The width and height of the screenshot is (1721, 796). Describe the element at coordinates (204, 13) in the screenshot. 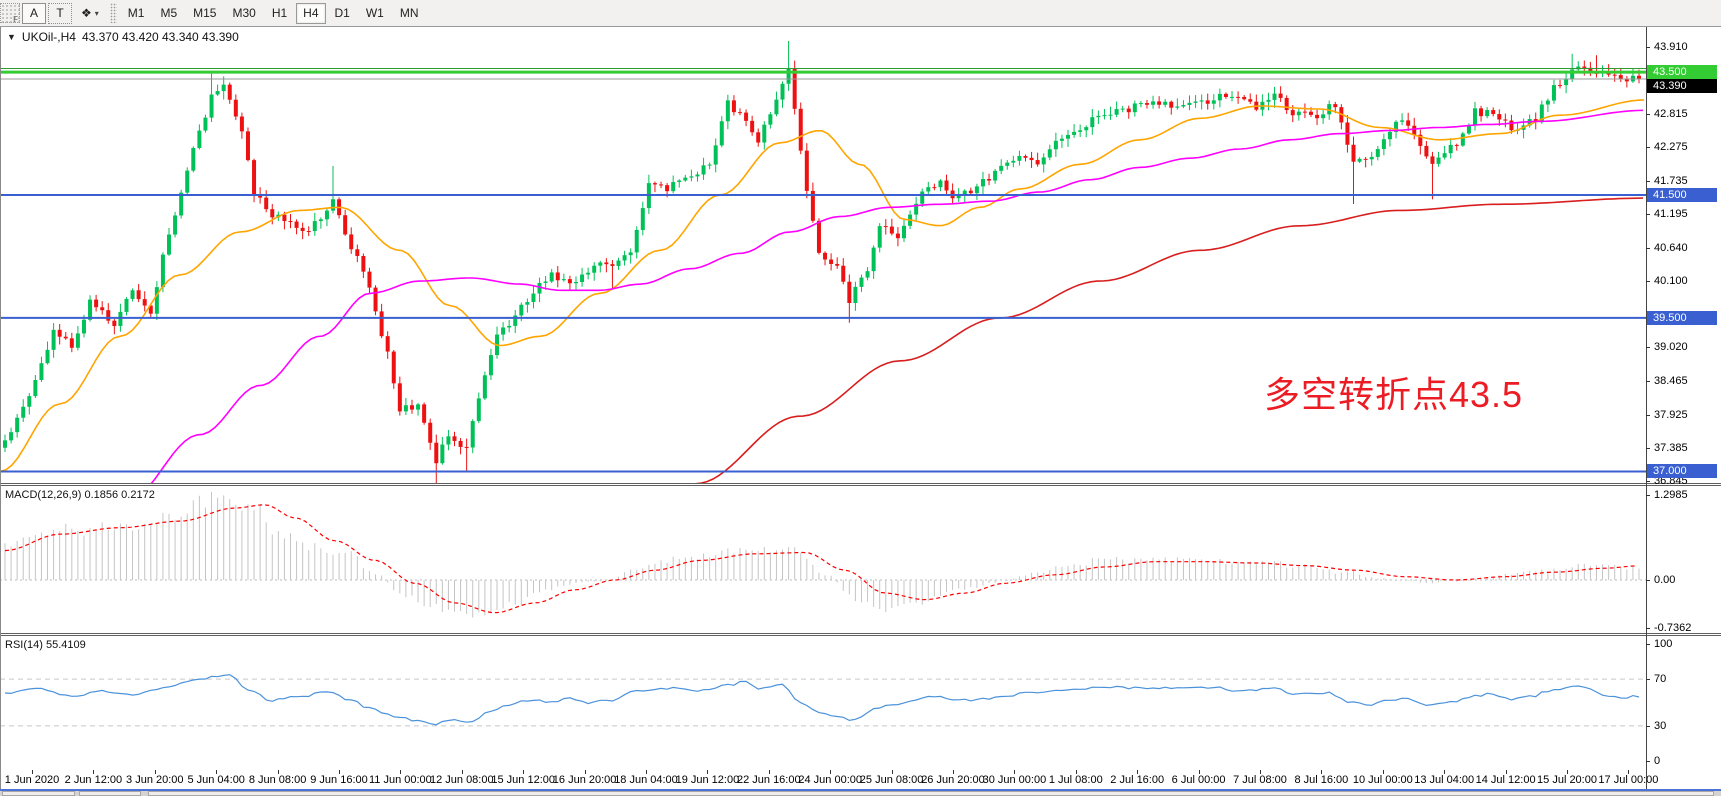

I see `timeframe-button-m15: M15` at that location.